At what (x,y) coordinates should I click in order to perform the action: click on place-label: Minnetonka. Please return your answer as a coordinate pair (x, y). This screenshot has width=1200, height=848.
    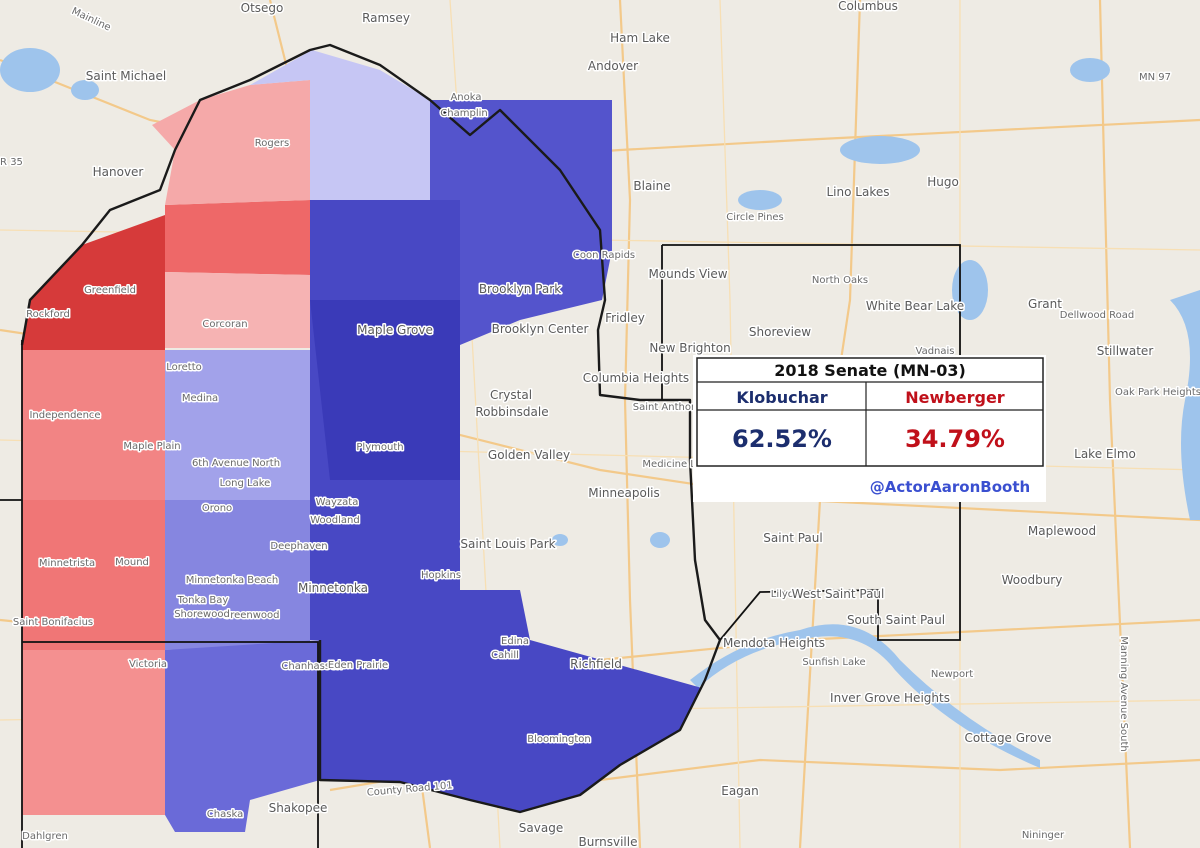
    Looking at the image, I should click on (333, 588).